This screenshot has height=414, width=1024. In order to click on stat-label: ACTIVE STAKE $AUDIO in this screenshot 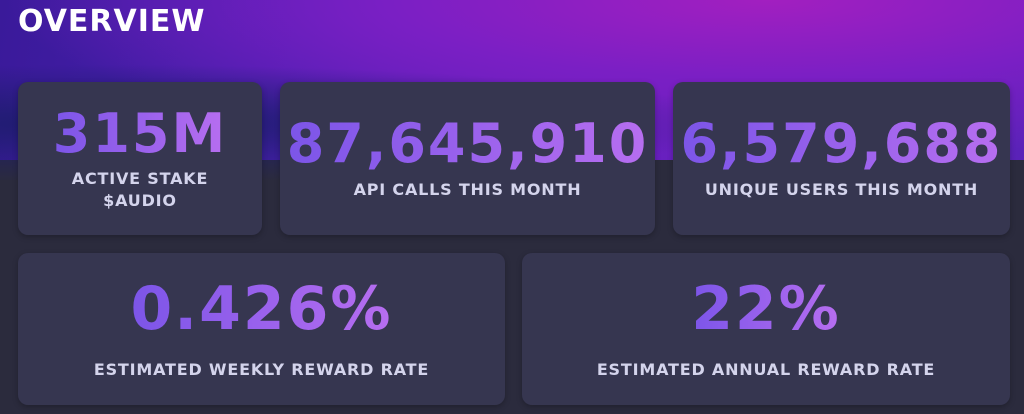, I will do `click(140, 189)`.